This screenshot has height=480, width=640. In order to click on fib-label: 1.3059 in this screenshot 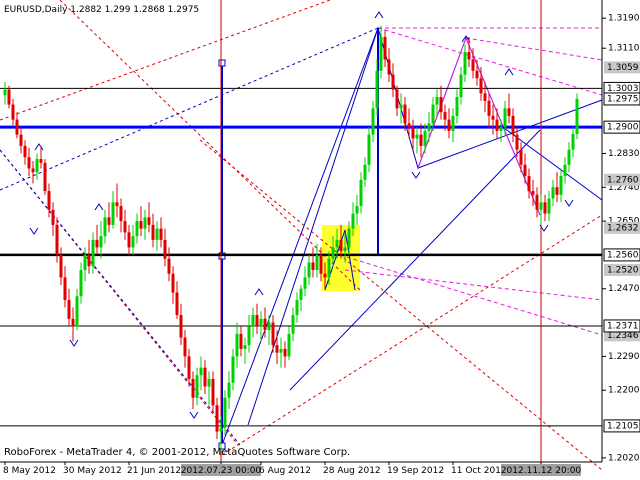, I will do `click(623, 68)`.